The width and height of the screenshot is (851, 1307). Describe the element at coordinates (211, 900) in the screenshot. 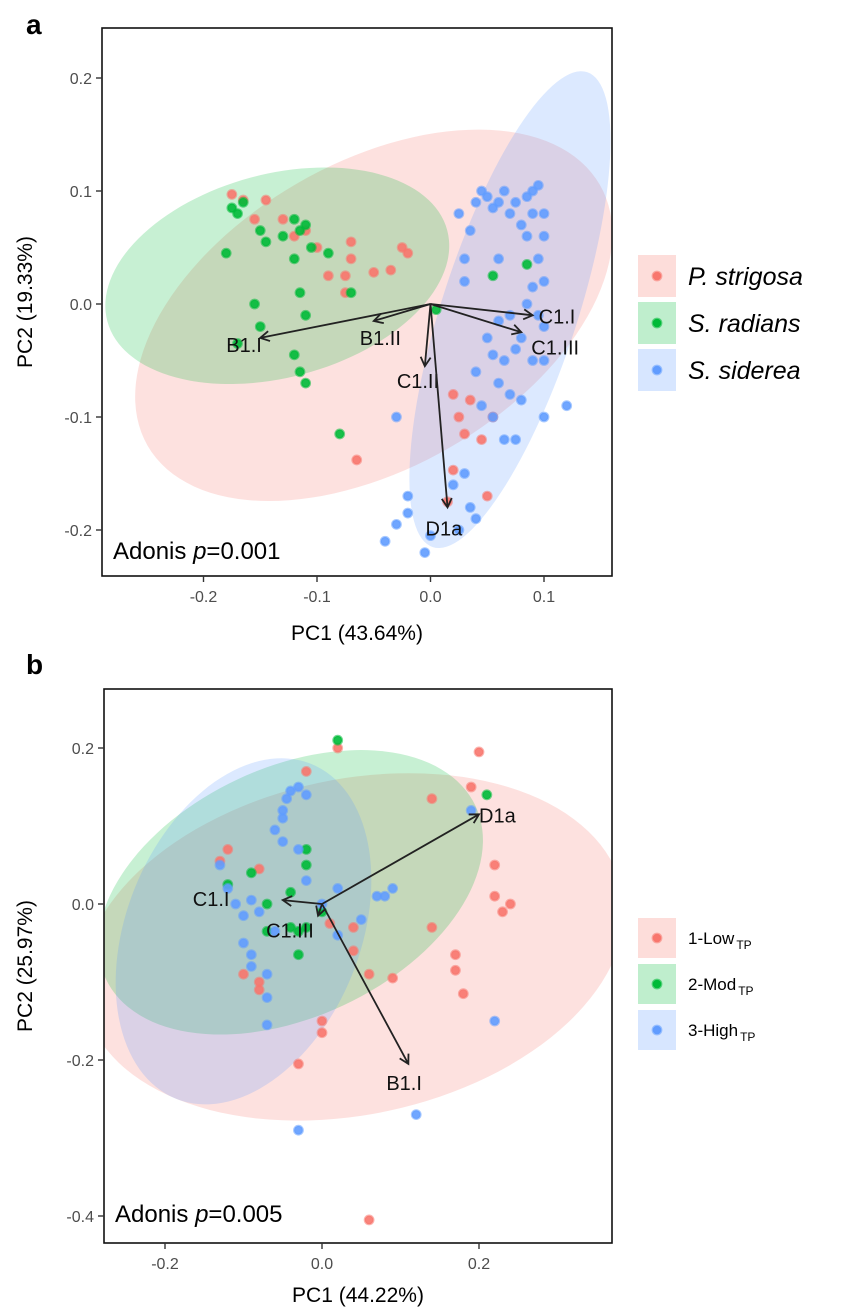

I see `panel-b-loading-label: C1.I` at that location.